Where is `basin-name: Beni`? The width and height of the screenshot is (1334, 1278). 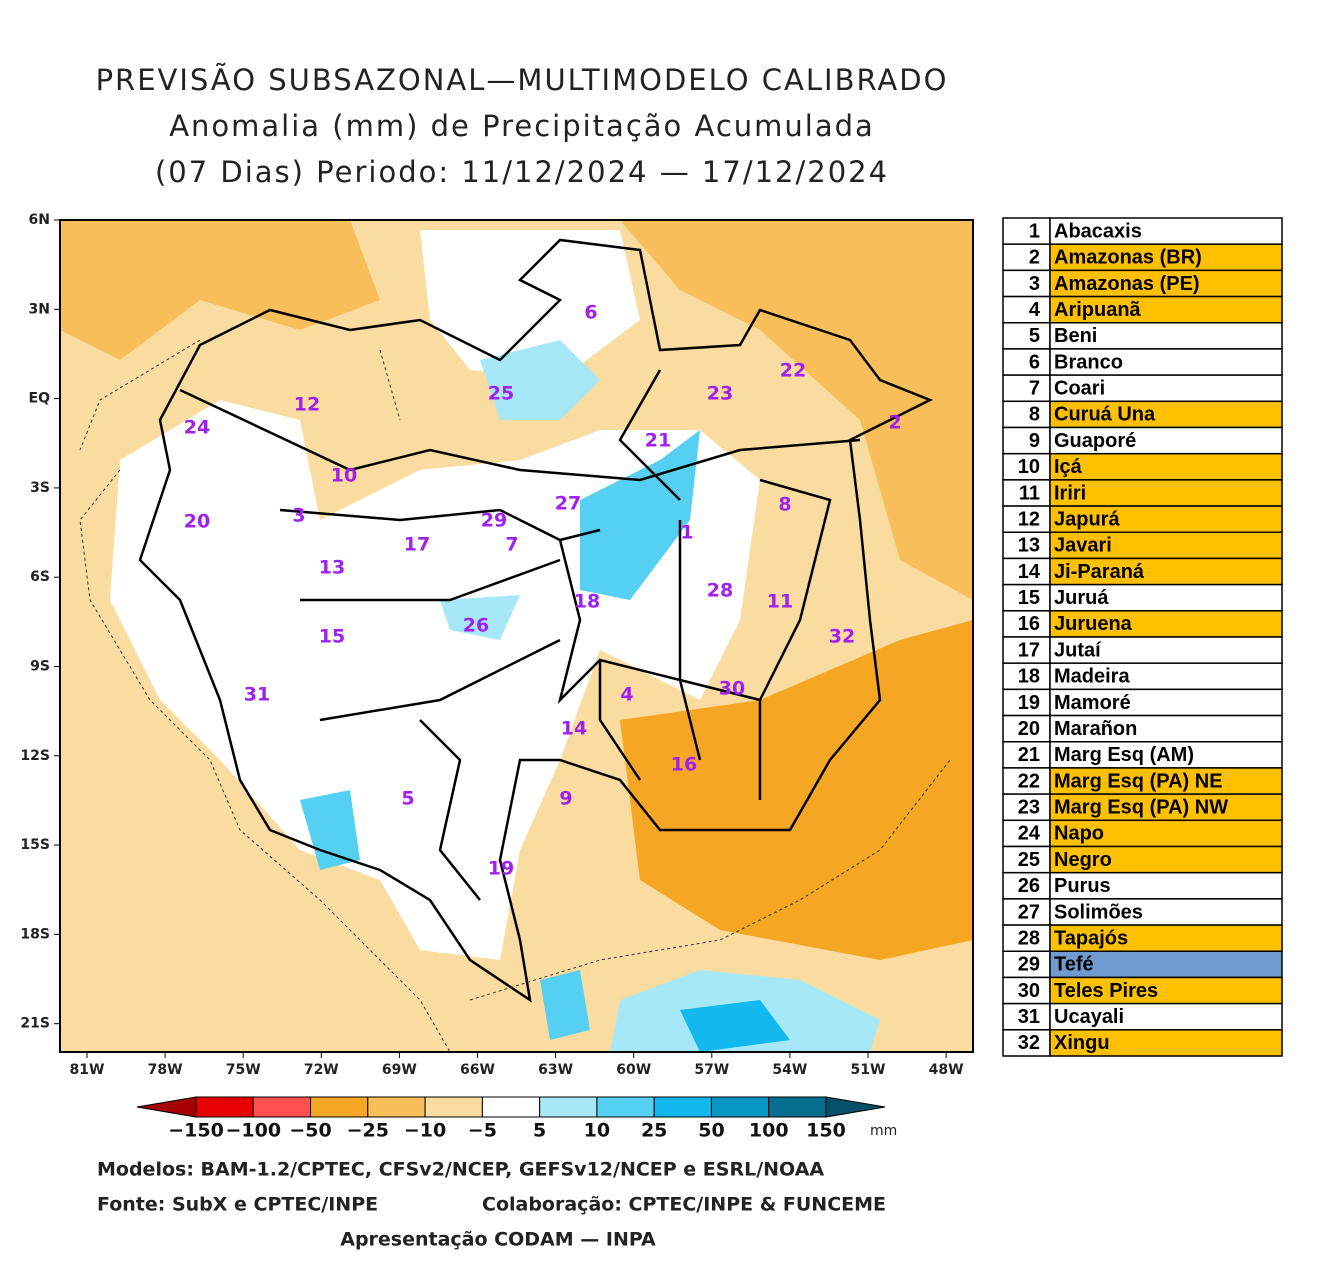
basin-name: Beni is located at coordinates (1075, 336).